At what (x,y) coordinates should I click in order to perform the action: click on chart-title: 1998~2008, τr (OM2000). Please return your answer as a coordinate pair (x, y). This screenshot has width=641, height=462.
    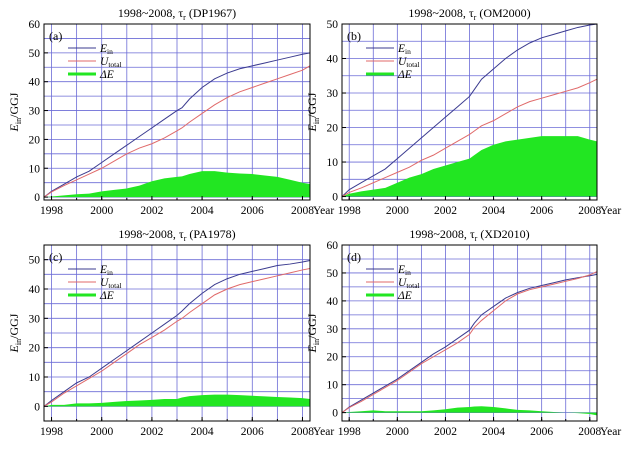
    Looking at the image, I should click on (469, 14).